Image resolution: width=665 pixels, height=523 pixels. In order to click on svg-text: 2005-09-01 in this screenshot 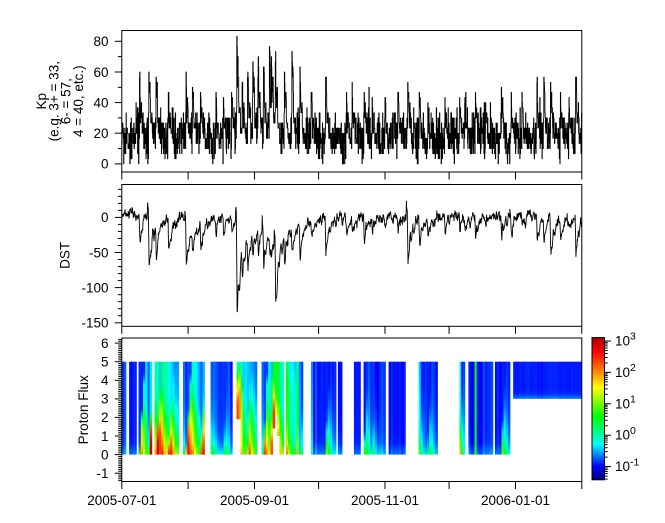, I will do `click(254, 500)`.